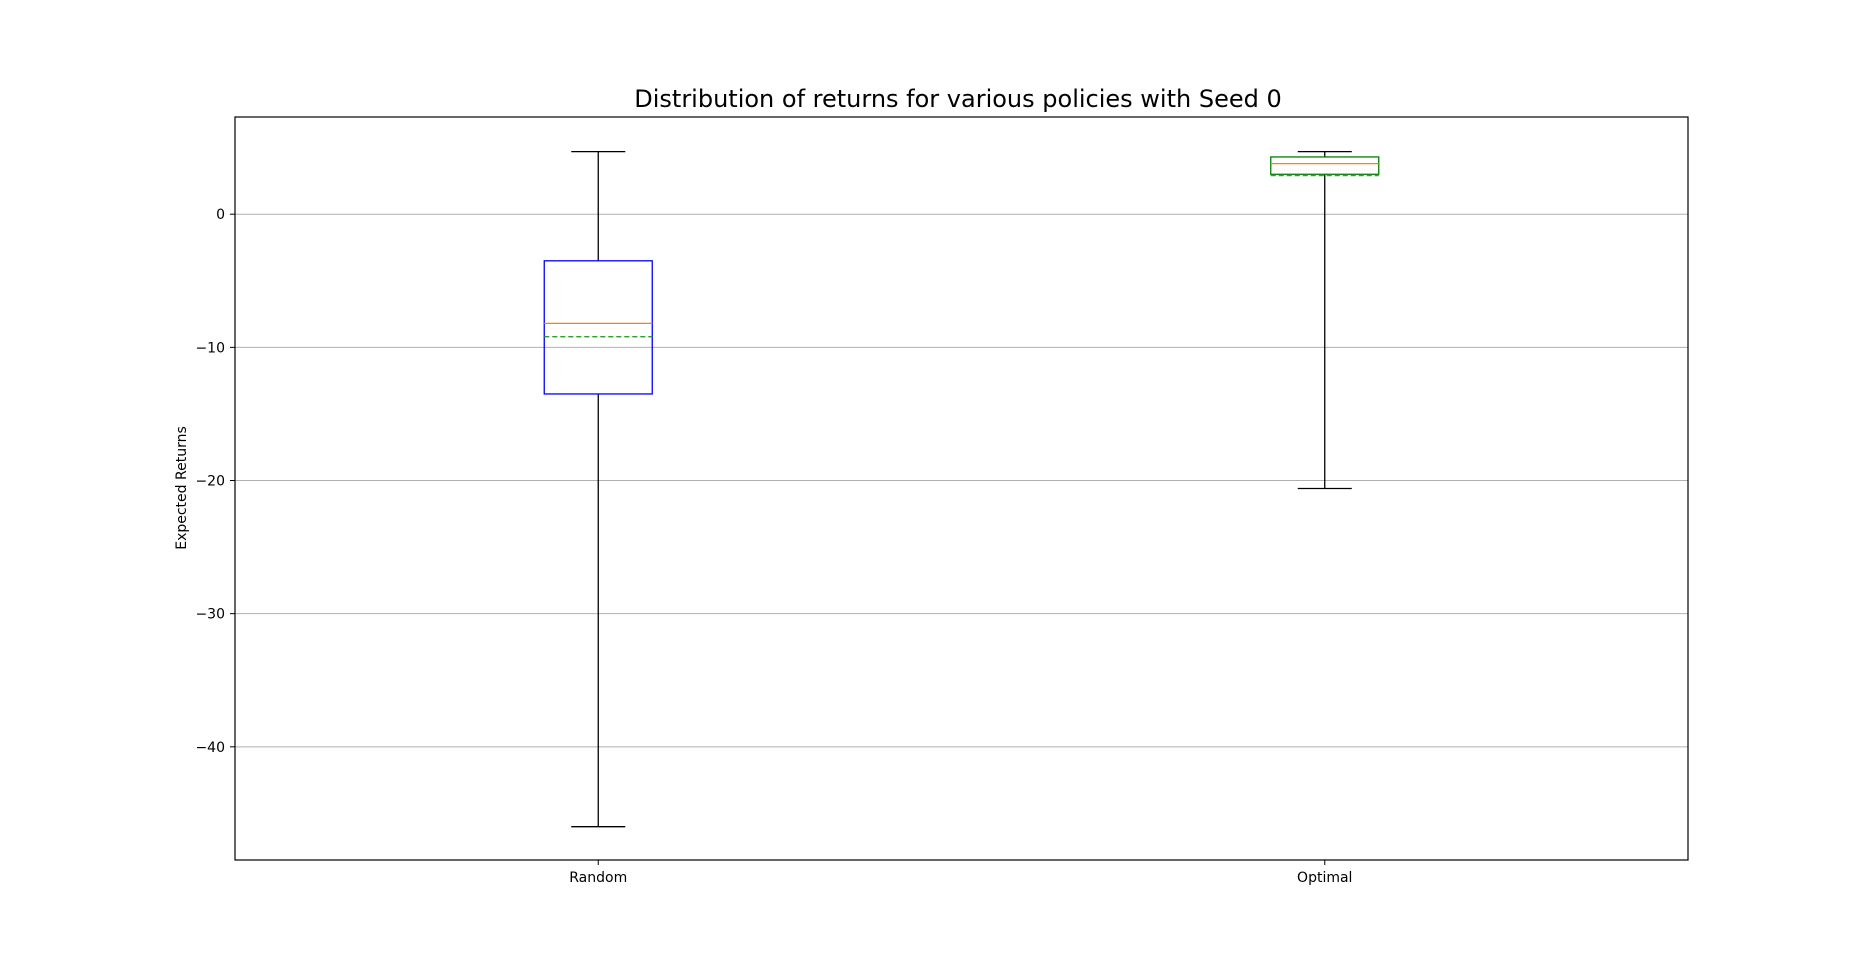  Describe the element at coordinates (598, 489) in the screenshot. I see `box-random` at that location.